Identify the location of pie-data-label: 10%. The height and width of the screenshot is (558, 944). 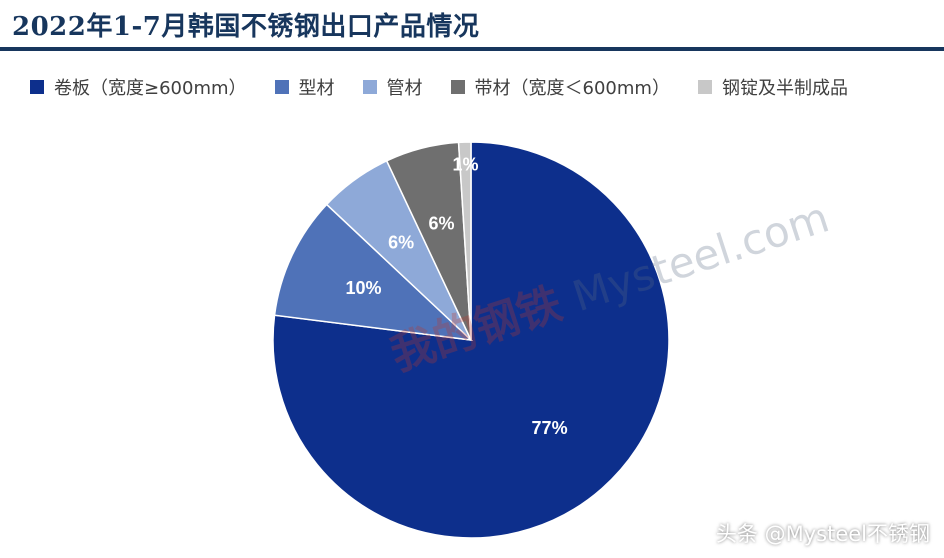
(363, 288).